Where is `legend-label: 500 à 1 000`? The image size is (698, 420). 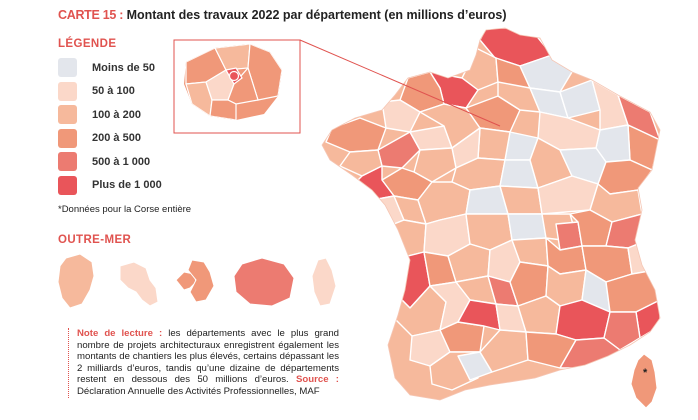
legend-label: 500 à 1 000 is located at coordinates (121, 161).